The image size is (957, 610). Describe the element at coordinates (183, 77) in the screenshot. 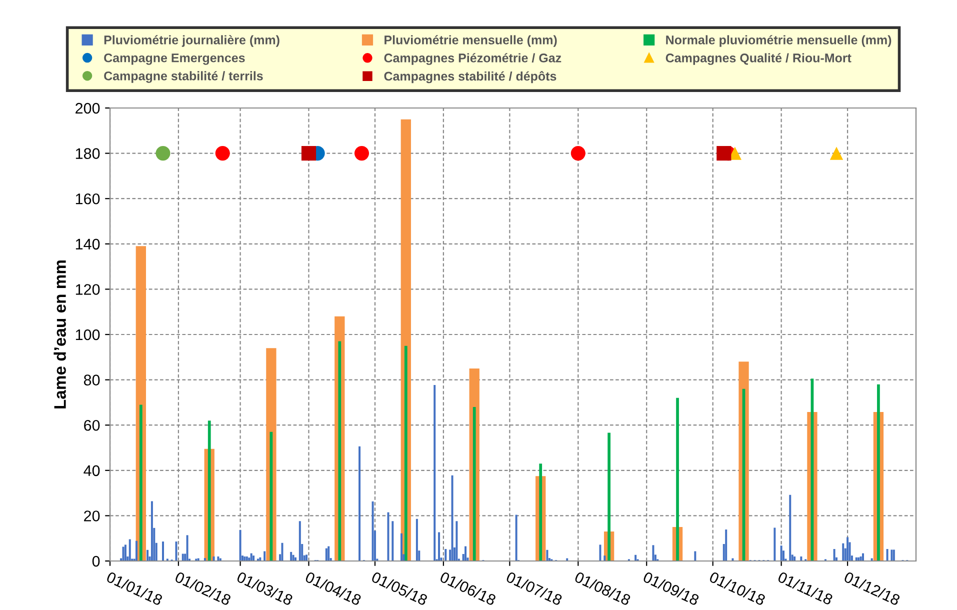

I see `legend-label: Campagne stabilité / terrils` at that location.